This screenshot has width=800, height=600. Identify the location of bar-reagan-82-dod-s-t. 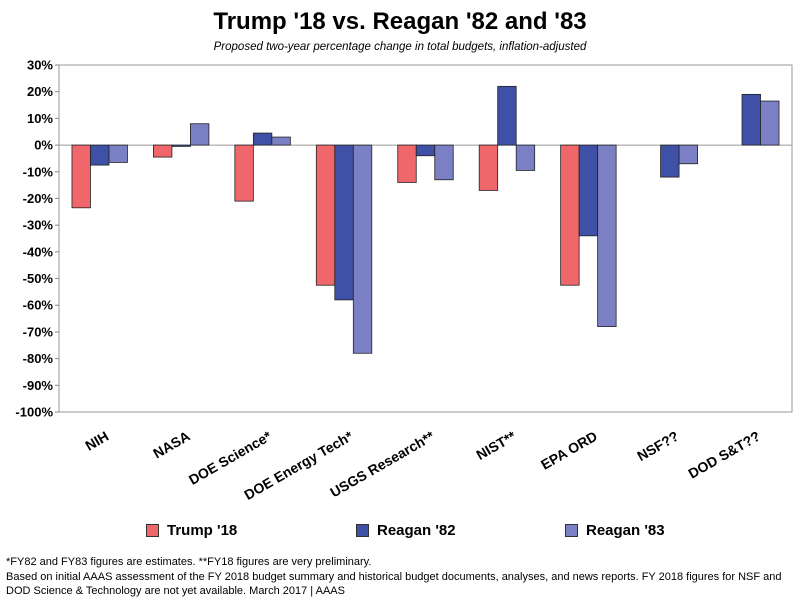
(751, 119).